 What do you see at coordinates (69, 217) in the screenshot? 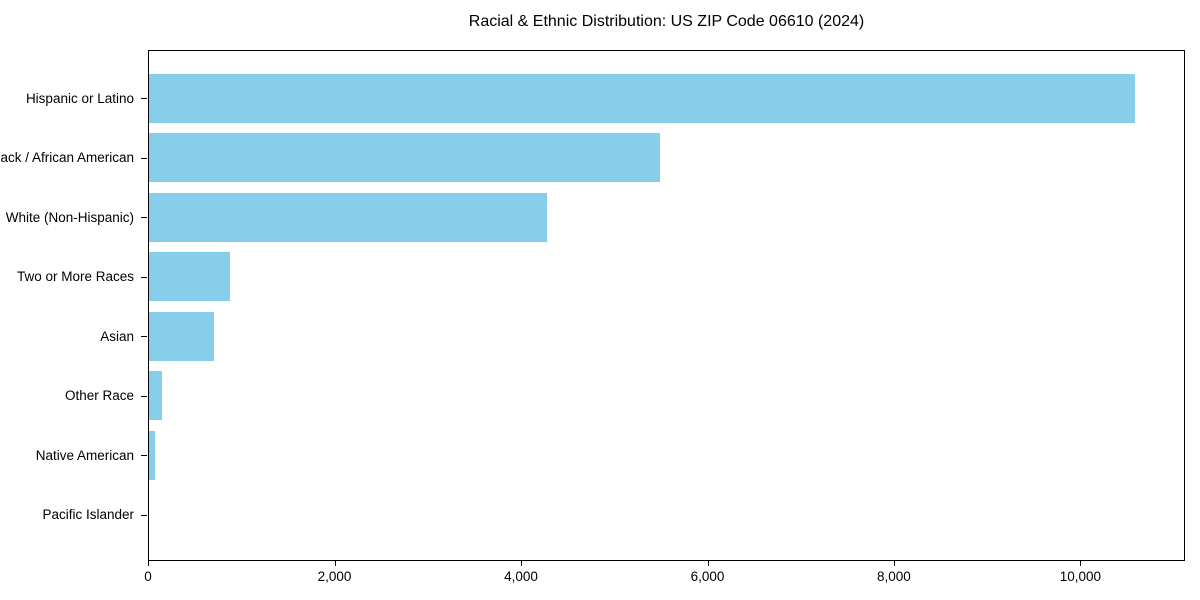
I see `y-tick-label: White (Non-Hispanic)` at bounding box center [69, 217].